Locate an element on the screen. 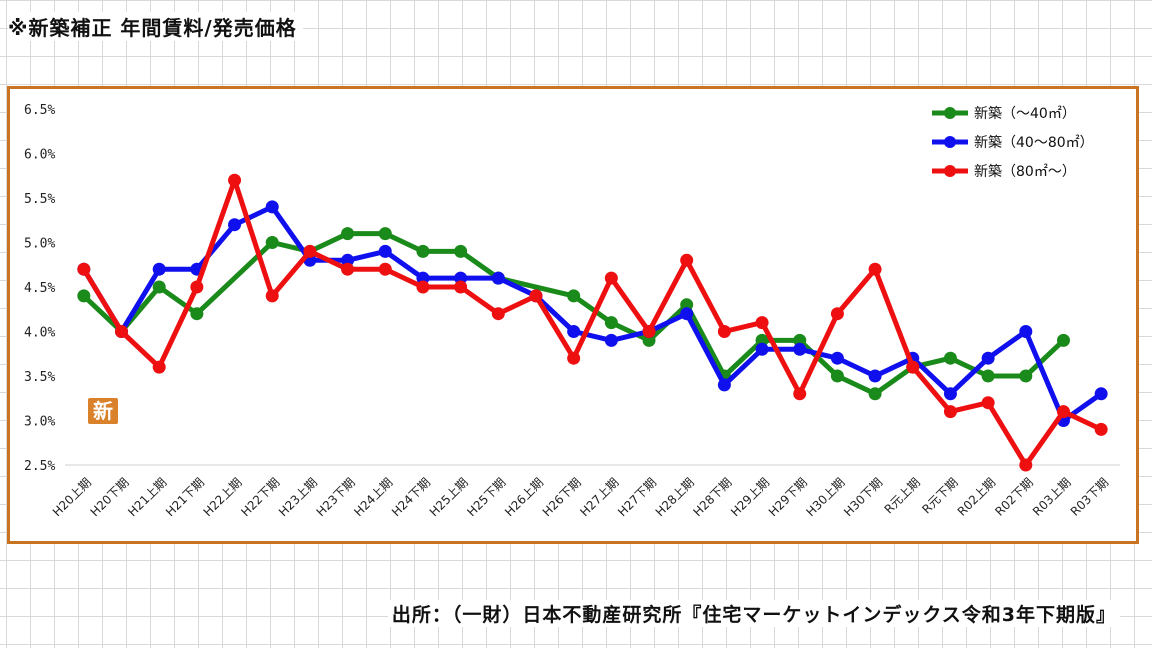 The width and height of the screenshot is (1152, 648). y-tick-label: 2.5% is located at coordinates (39, 466).